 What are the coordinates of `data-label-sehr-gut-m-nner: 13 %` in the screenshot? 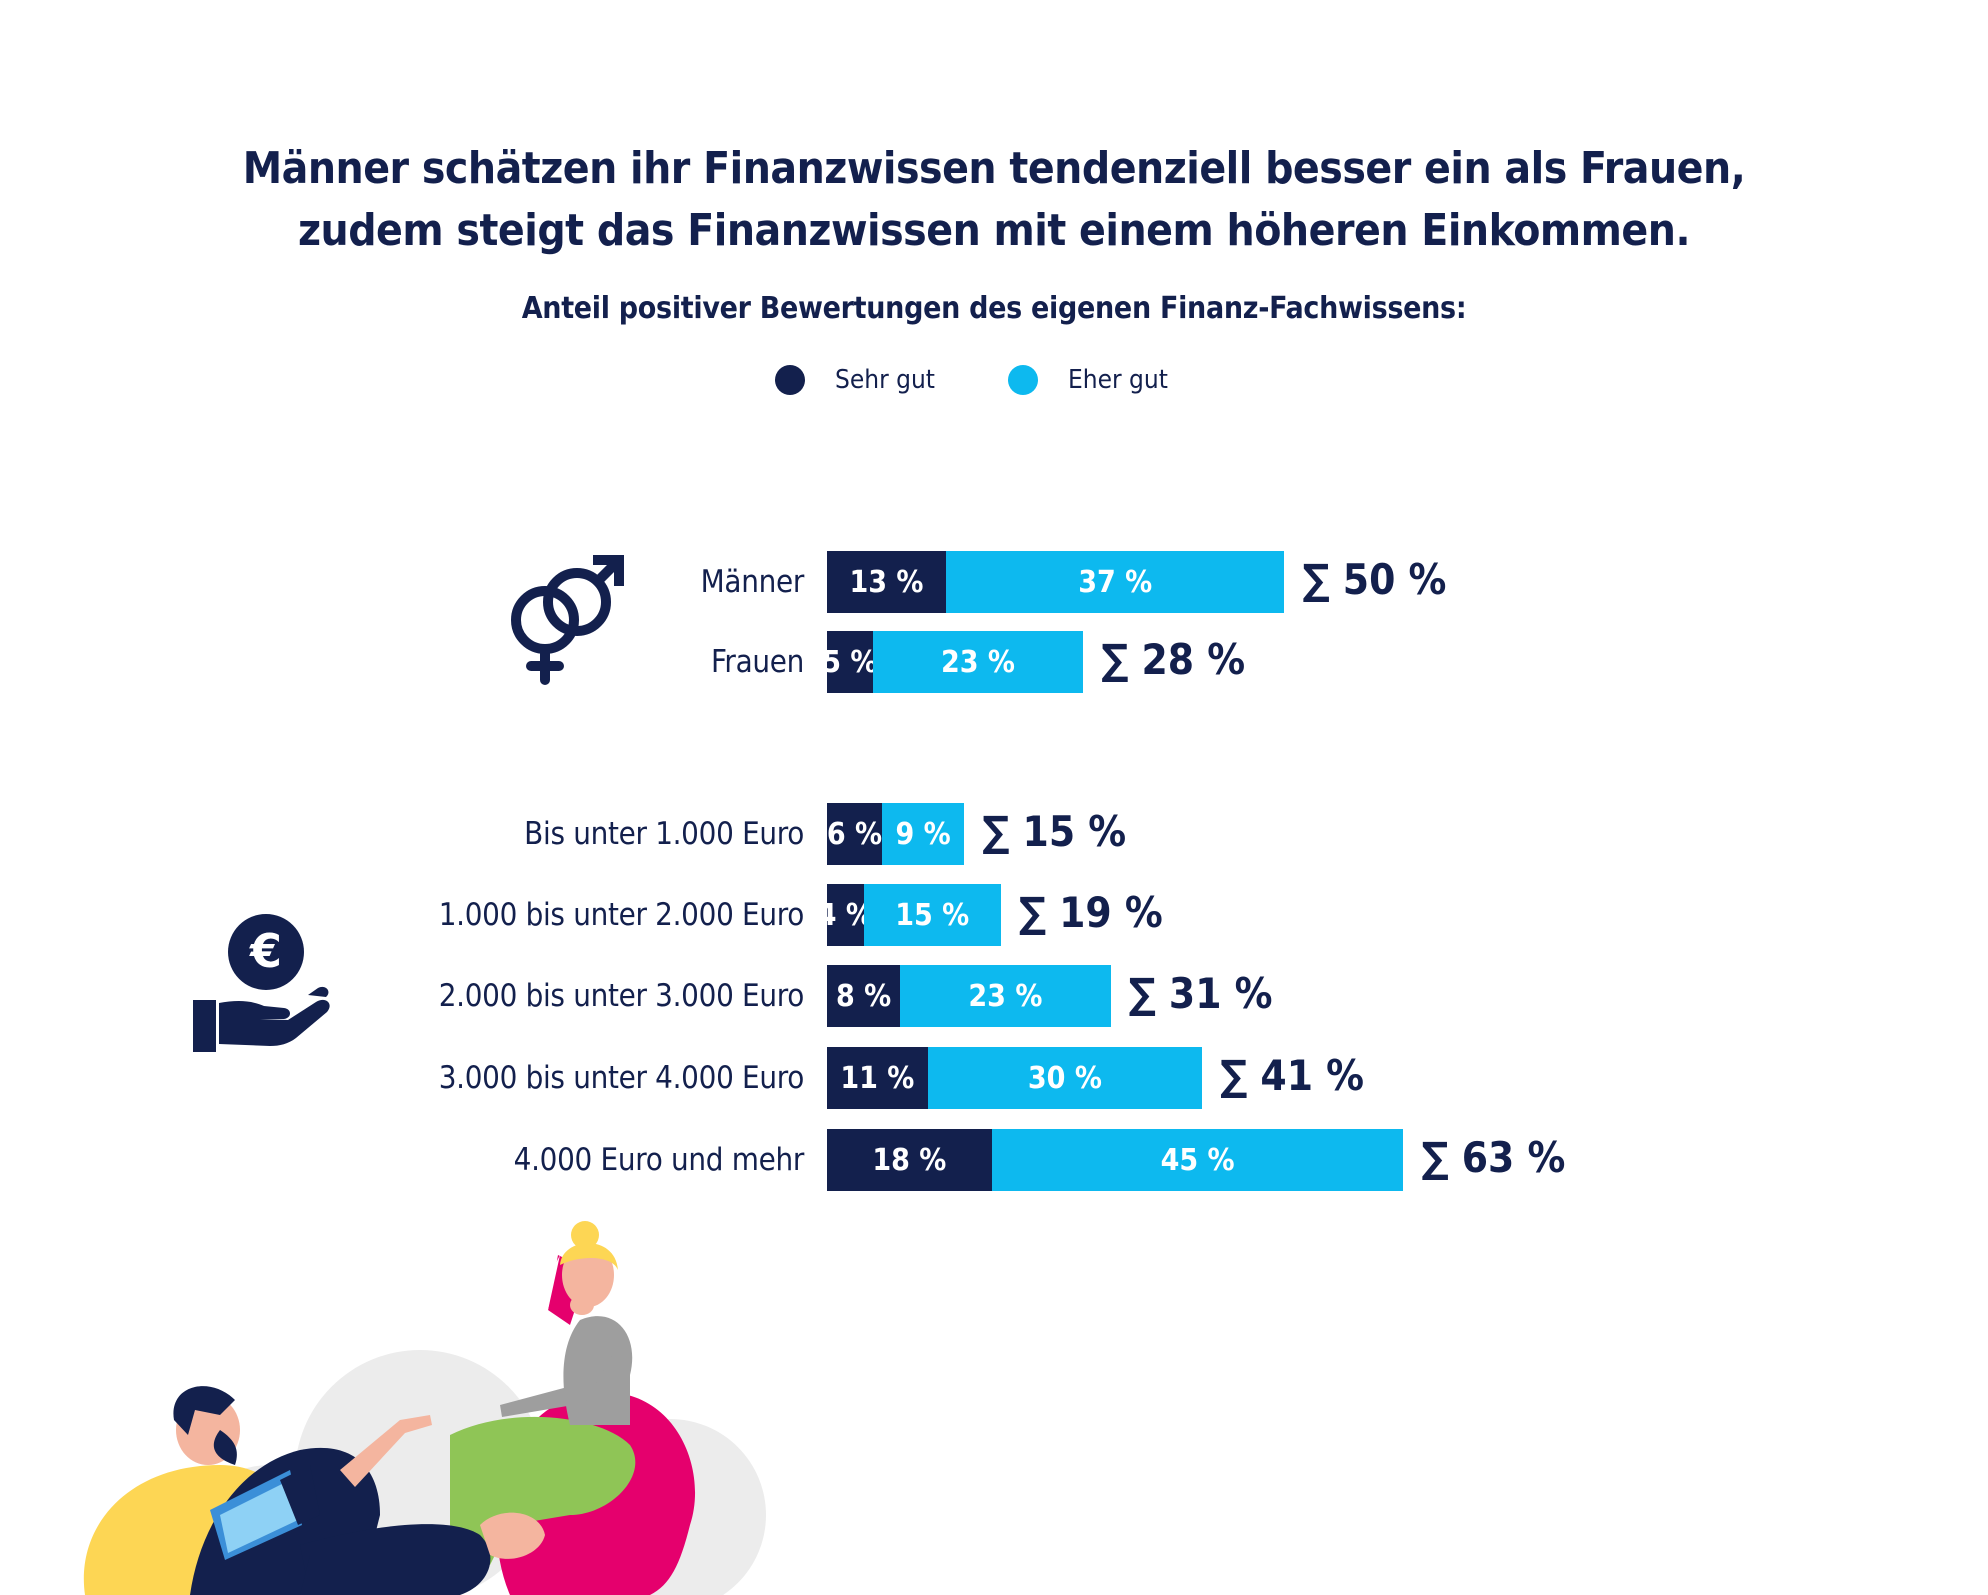 It's located at (886, 582).